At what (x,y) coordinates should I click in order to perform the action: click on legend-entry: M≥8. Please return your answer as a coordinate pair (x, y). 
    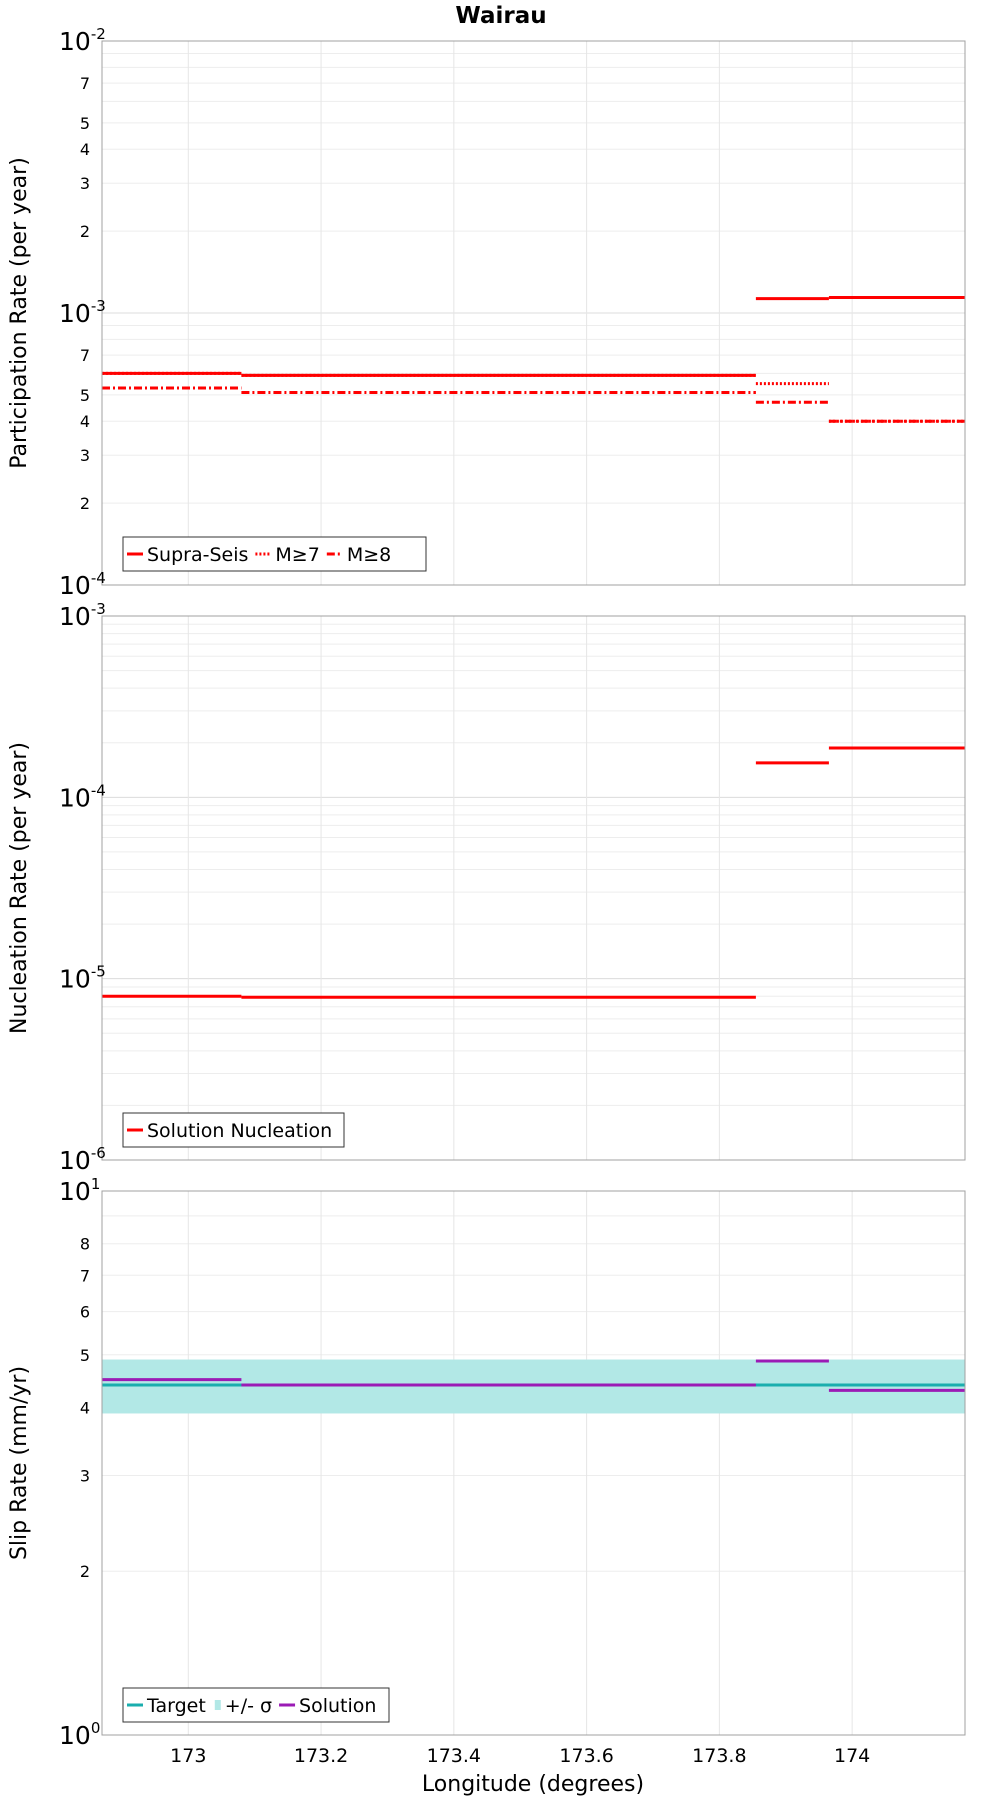
    Looking at the image, I should click on (369, 555).